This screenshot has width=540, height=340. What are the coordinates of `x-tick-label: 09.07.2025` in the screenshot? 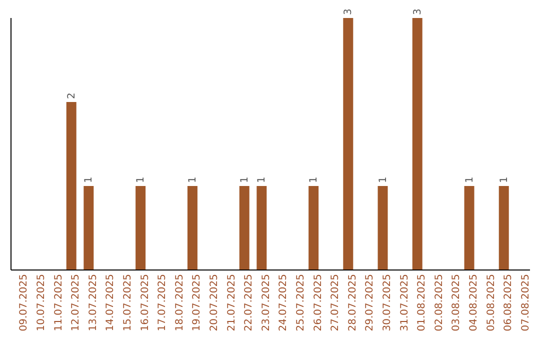 It's located at (24, 303).